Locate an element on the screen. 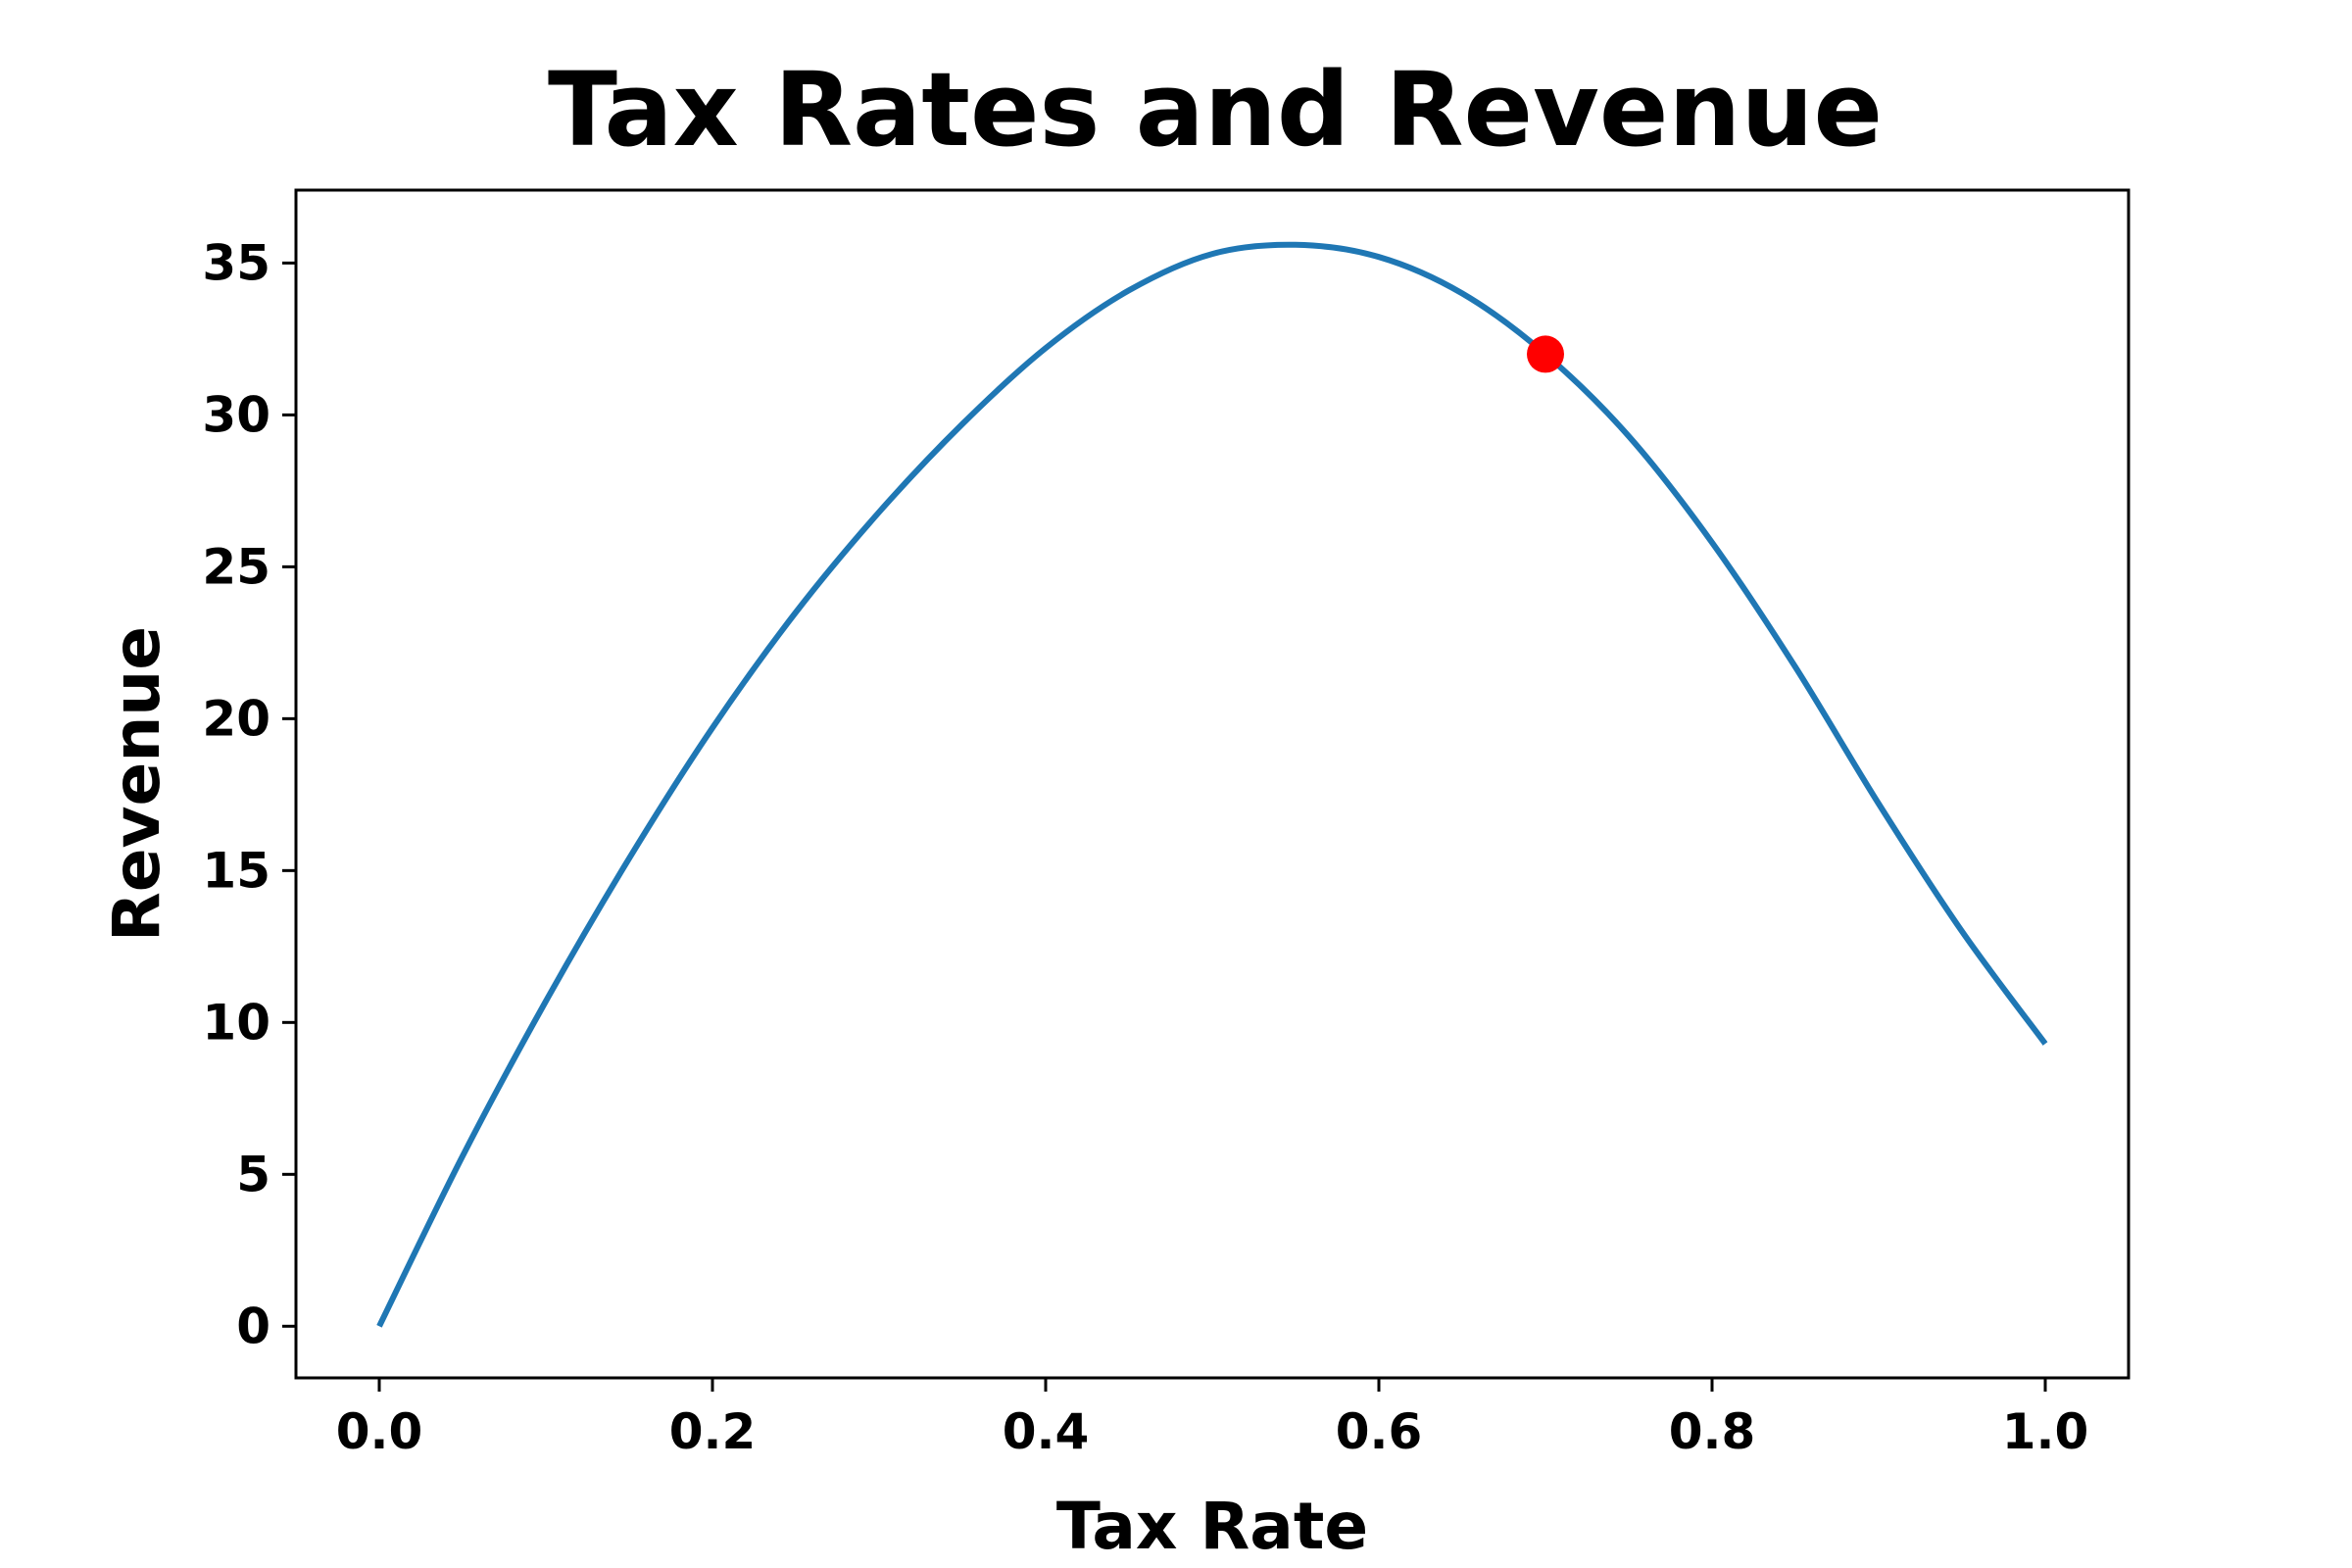 The height and width of the screenshot is (1568, 2352). highlight-point is located at coordinates (1545, 354).